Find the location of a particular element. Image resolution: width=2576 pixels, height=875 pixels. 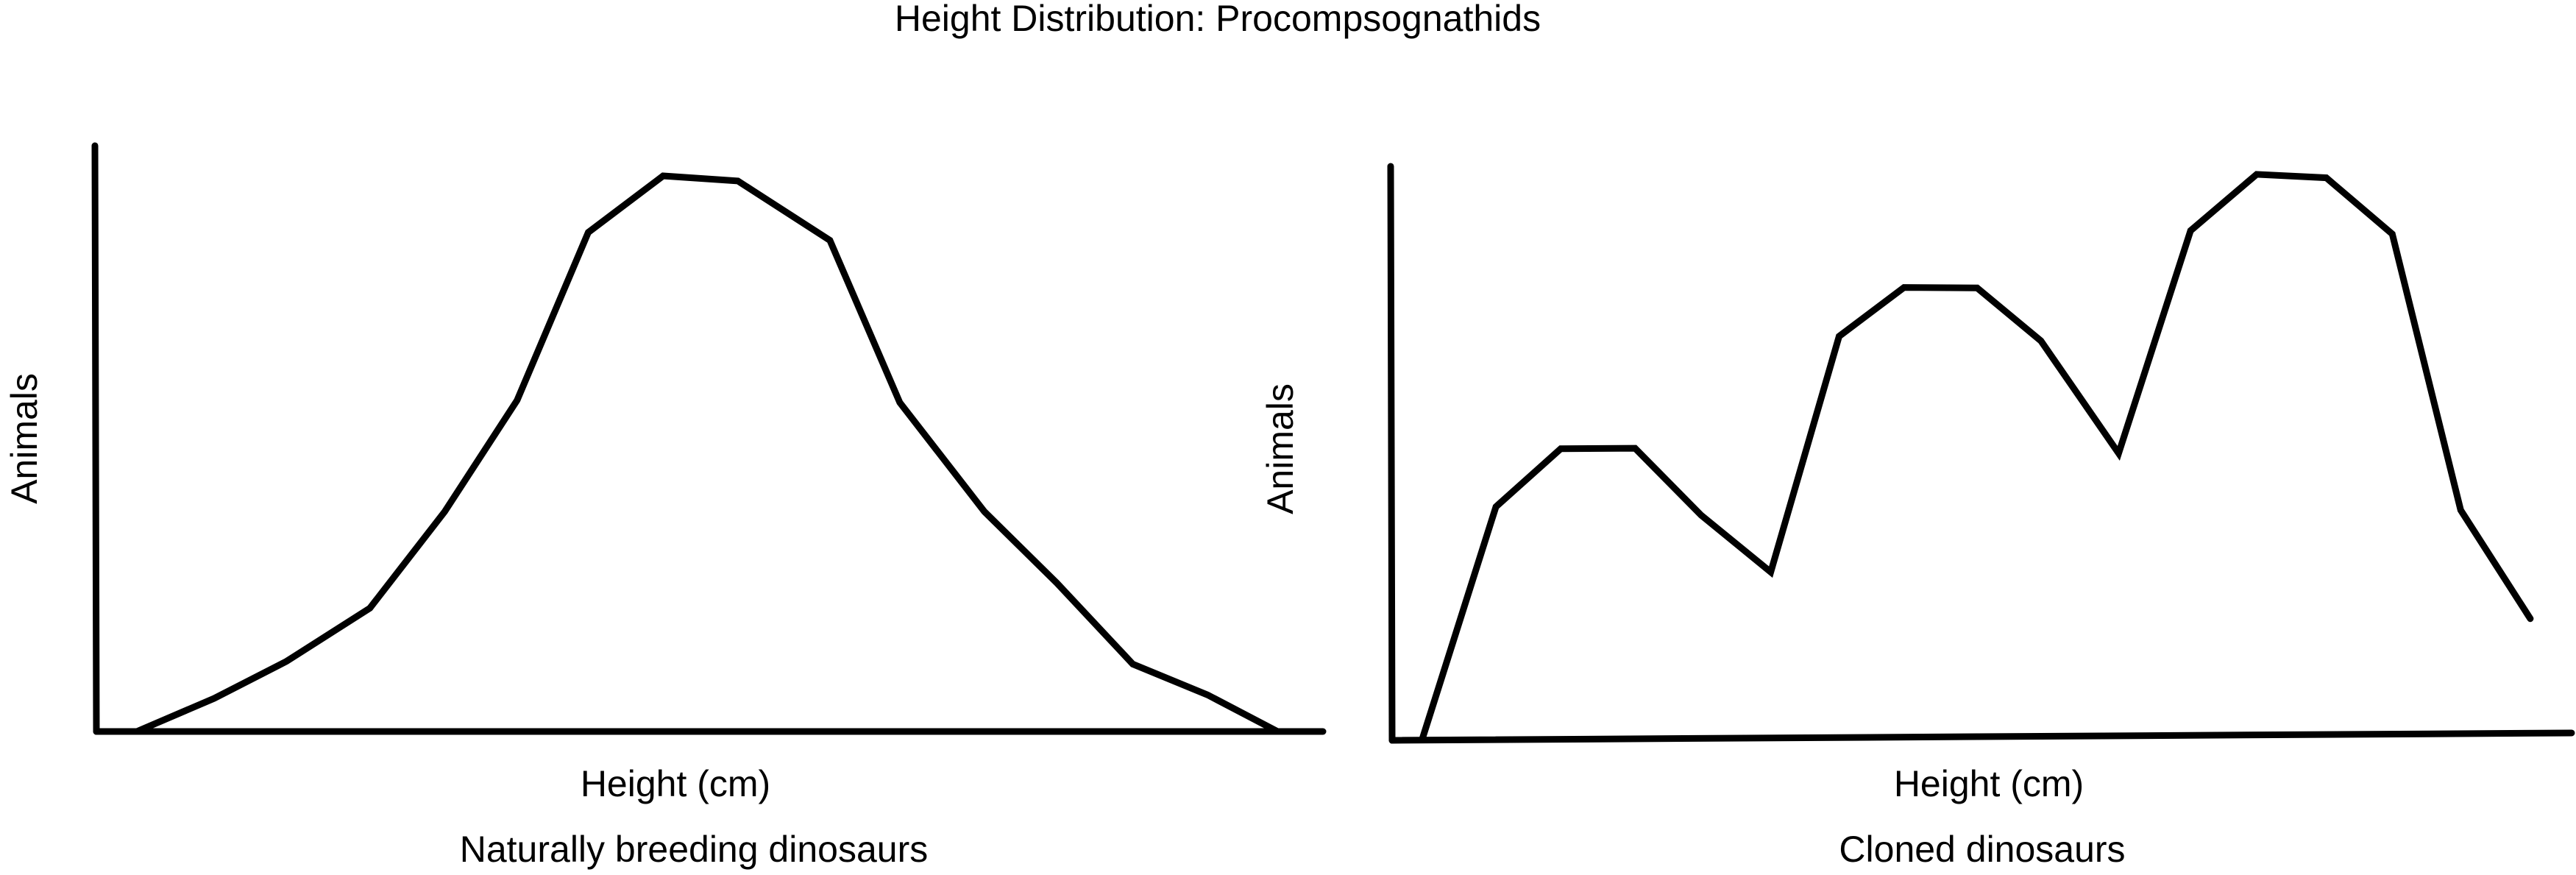

y-axis-label-natural: Animals is located at coordinates (24, 438).